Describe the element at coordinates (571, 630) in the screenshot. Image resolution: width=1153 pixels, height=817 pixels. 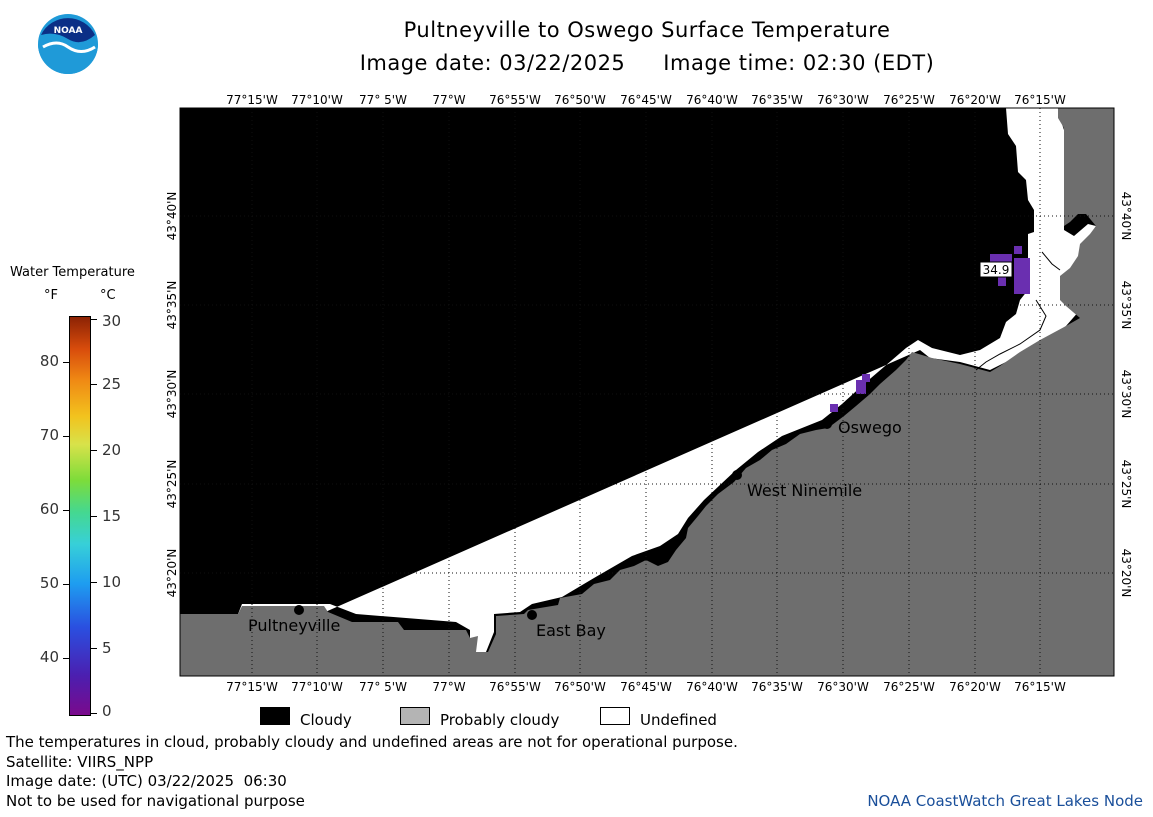
I see `place-label-east-bay: East Bay` at that location.